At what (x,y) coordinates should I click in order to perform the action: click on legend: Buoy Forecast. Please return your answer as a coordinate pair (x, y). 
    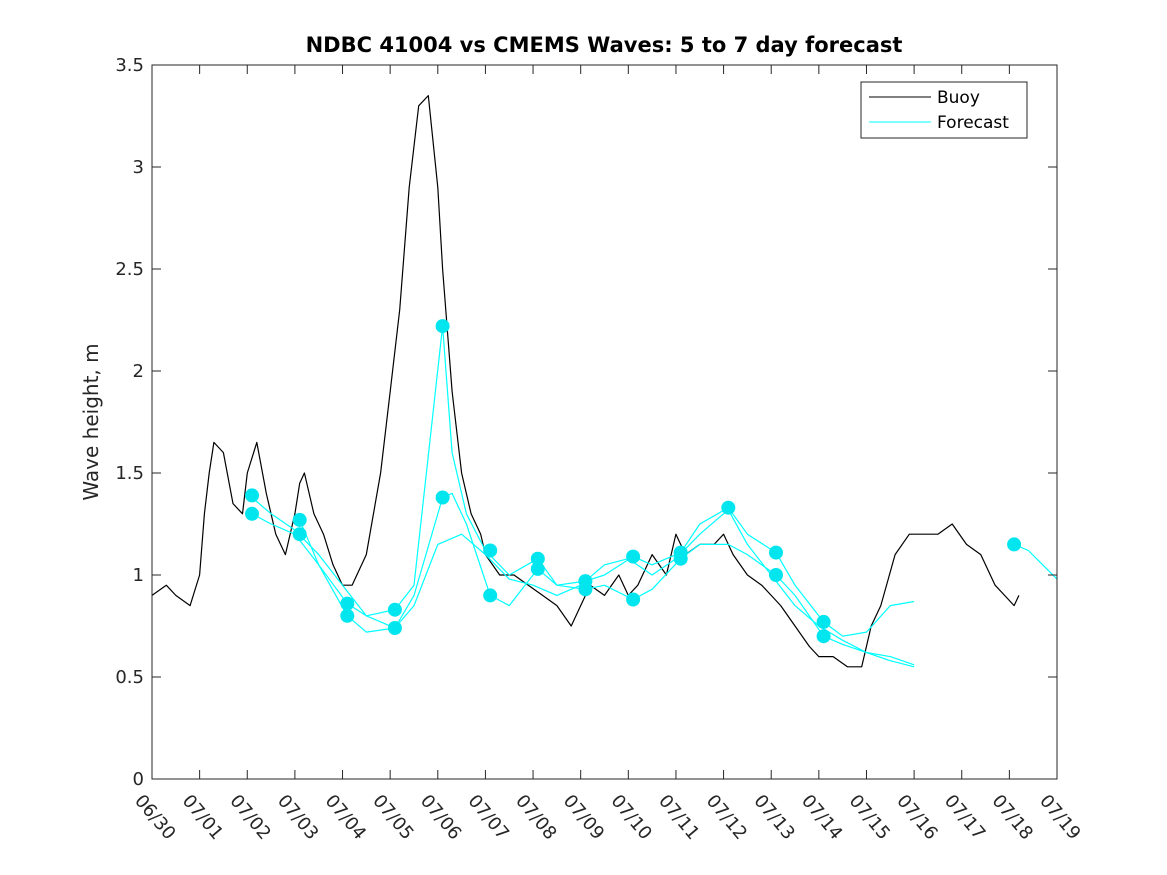
    Looking at the image, I should click on (944, 110).